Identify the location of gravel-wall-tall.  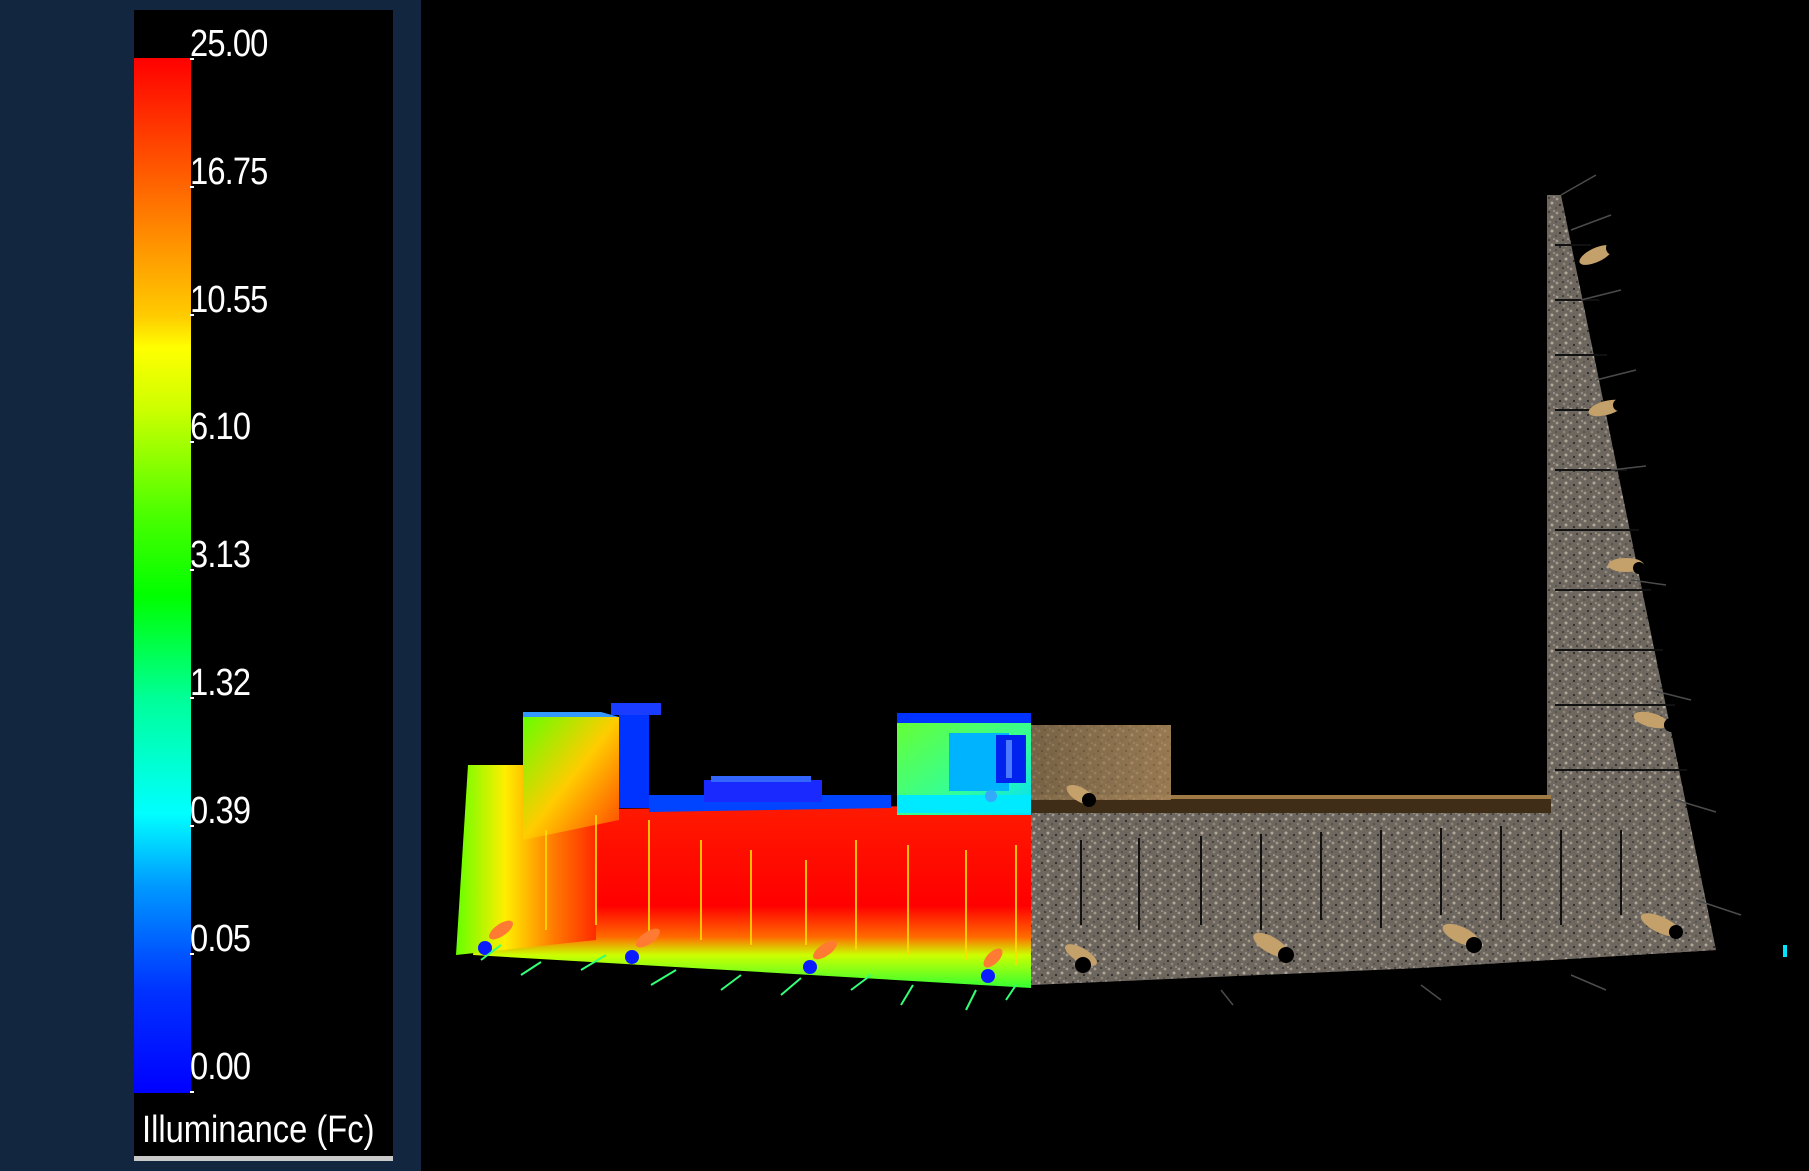
(1631, 577).